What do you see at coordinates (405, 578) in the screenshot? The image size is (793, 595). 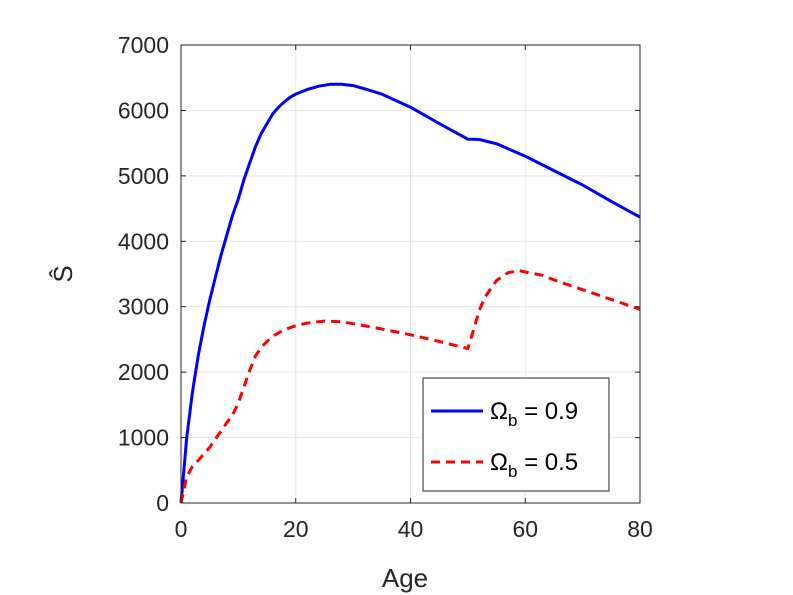 I see `x-axis-title: Age` at bounding box center [405, 578].